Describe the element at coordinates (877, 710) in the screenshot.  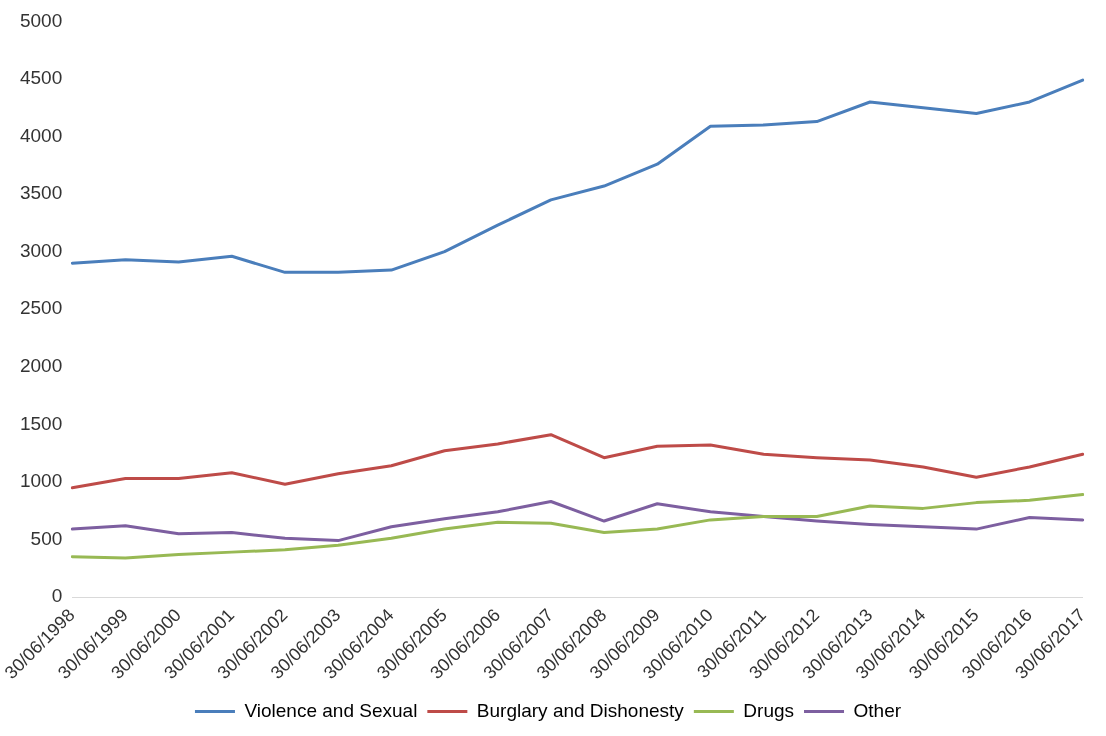
I see `legend-label: Other` at that location.